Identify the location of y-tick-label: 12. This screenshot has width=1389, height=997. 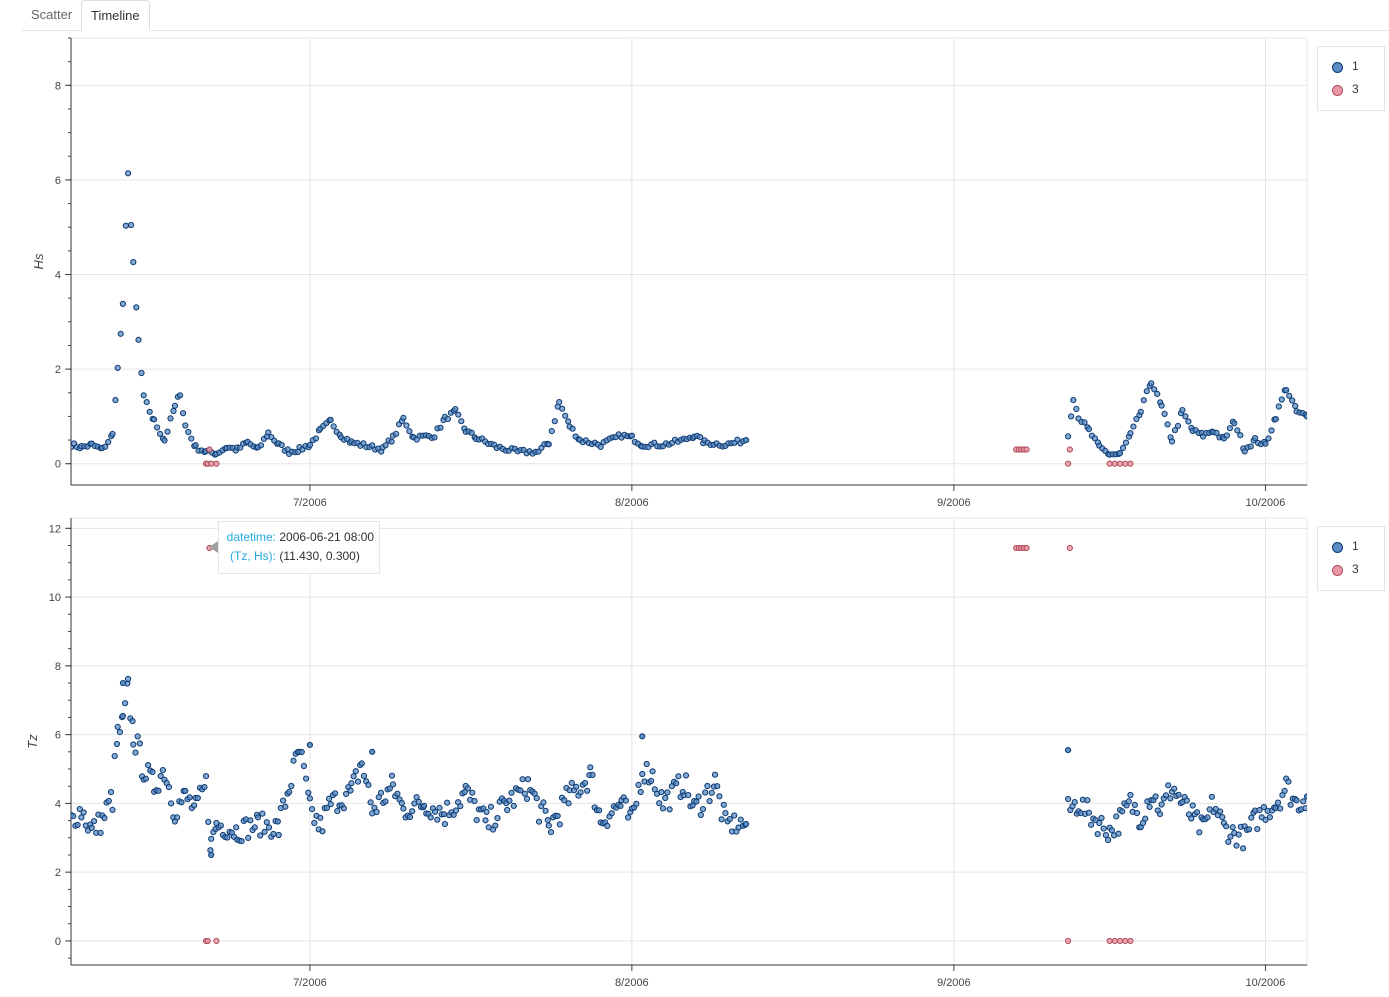
(55, 529).